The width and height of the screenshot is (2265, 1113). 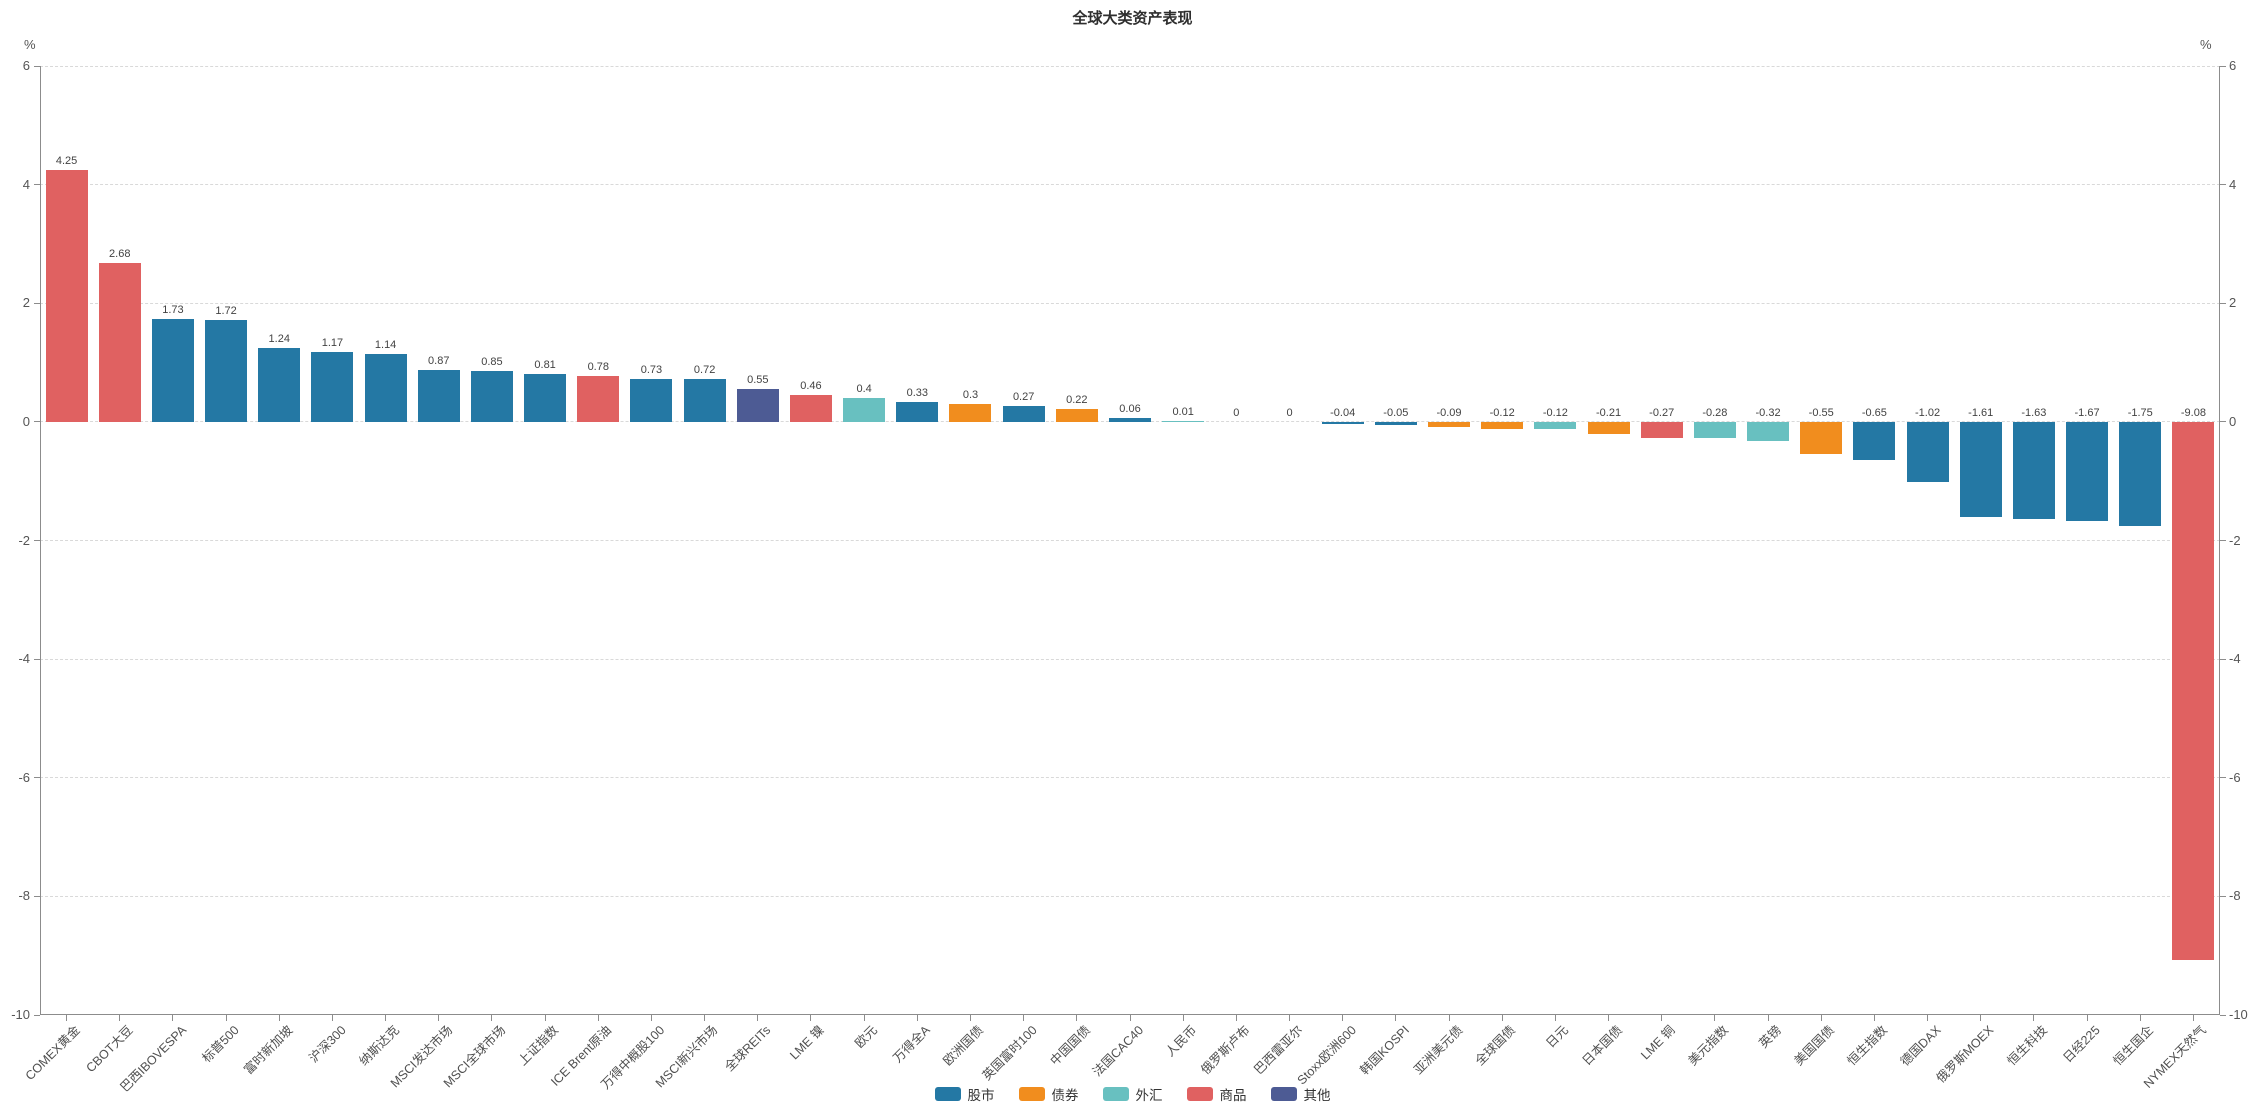 What do you see at coordinates (1821, 412) in the screenshot?
I see `bar-value-label: -0.55` at bounding box center [1821, 412].